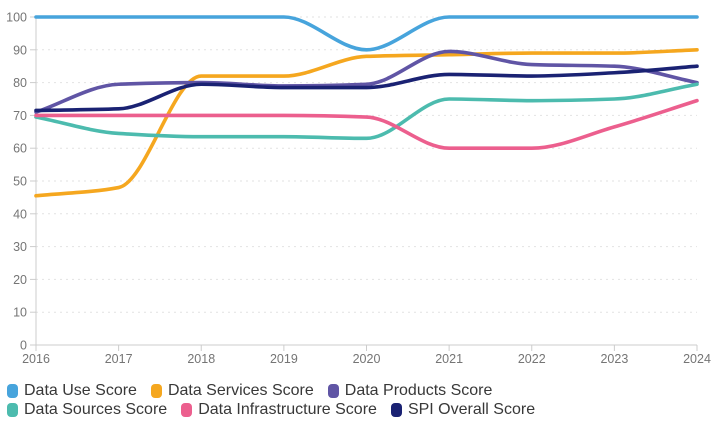  Describe the element at coordinates (284, 359) in the screenshot. I see `x-tick-label: 2019` at that location.